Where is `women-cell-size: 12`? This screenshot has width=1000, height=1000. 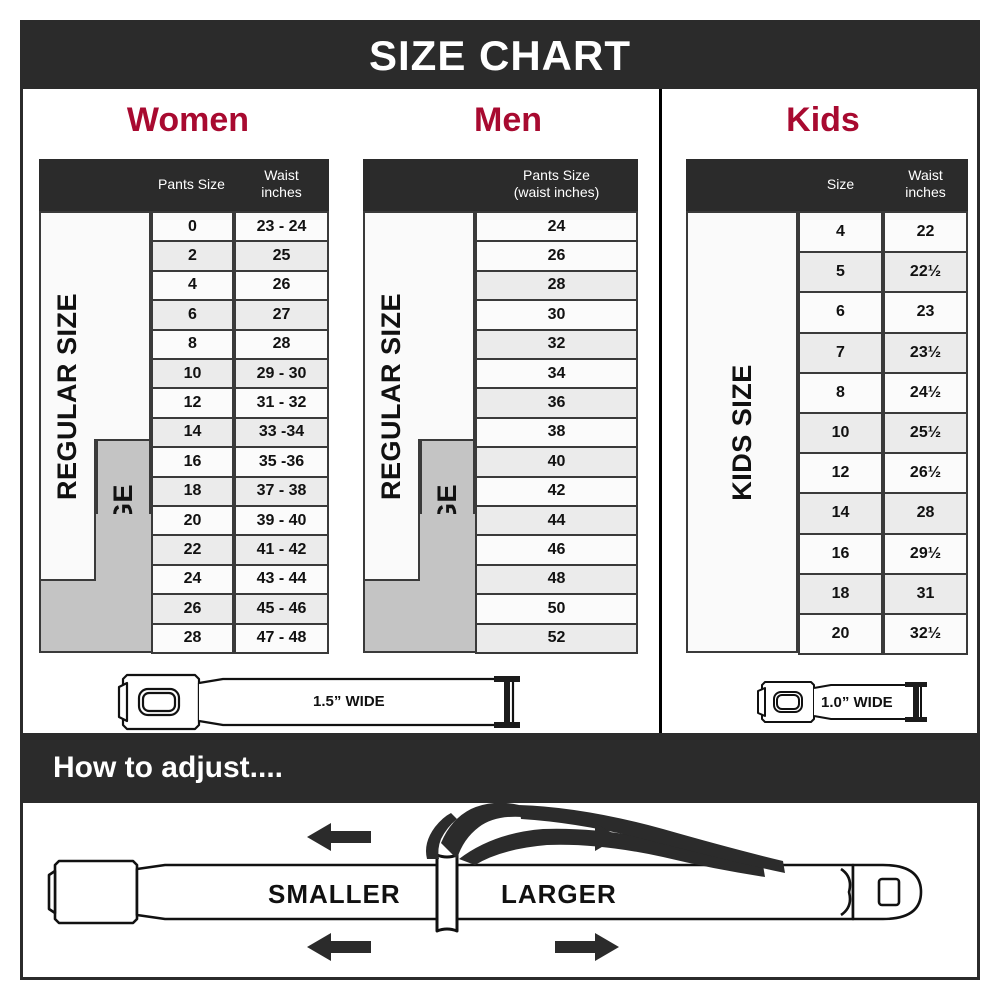
women-cell-size: 12 is located at coordinates (192, 403).